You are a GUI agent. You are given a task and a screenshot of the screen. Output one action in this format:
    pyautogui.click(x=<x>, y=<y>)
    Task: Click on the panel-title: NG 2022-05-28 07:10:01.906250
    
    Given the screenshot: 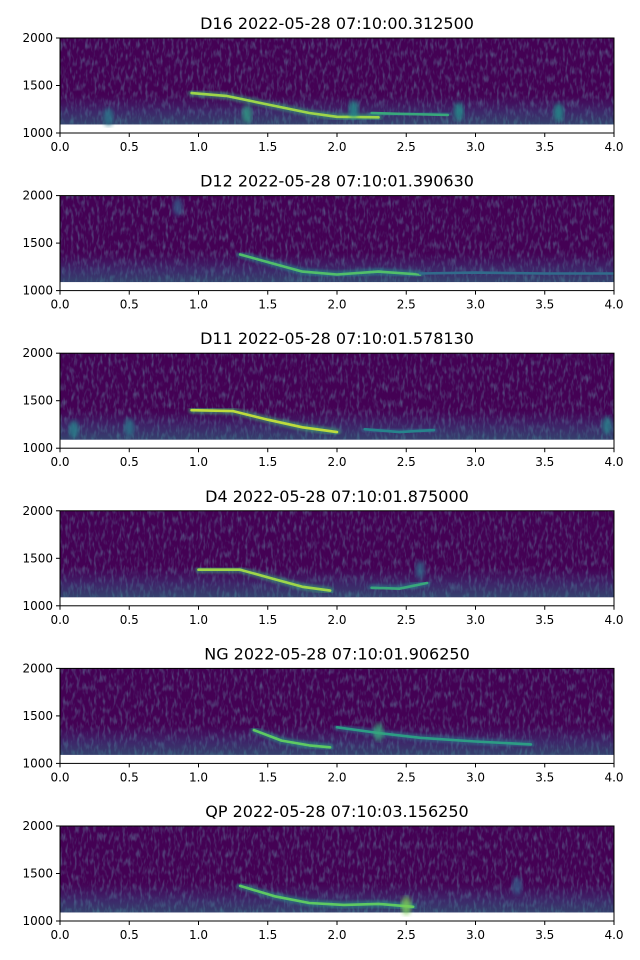 What is the action you would take?
    pyautogui.click(x=337, y=653)
    